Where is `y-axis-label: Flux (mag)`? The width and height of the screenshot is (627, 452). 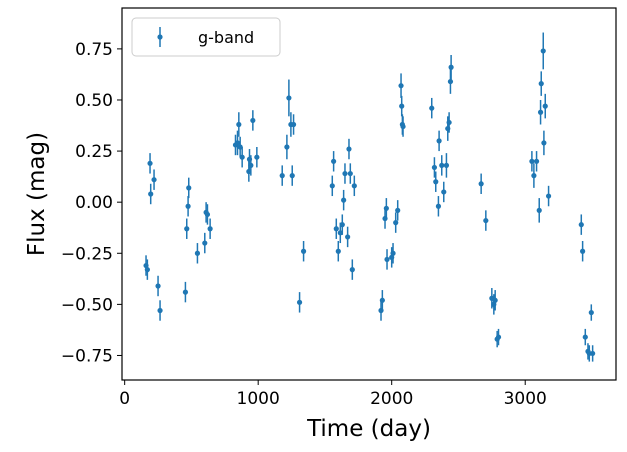
y-axis-label: Flux (mag) is located at coordinates (37, 194).